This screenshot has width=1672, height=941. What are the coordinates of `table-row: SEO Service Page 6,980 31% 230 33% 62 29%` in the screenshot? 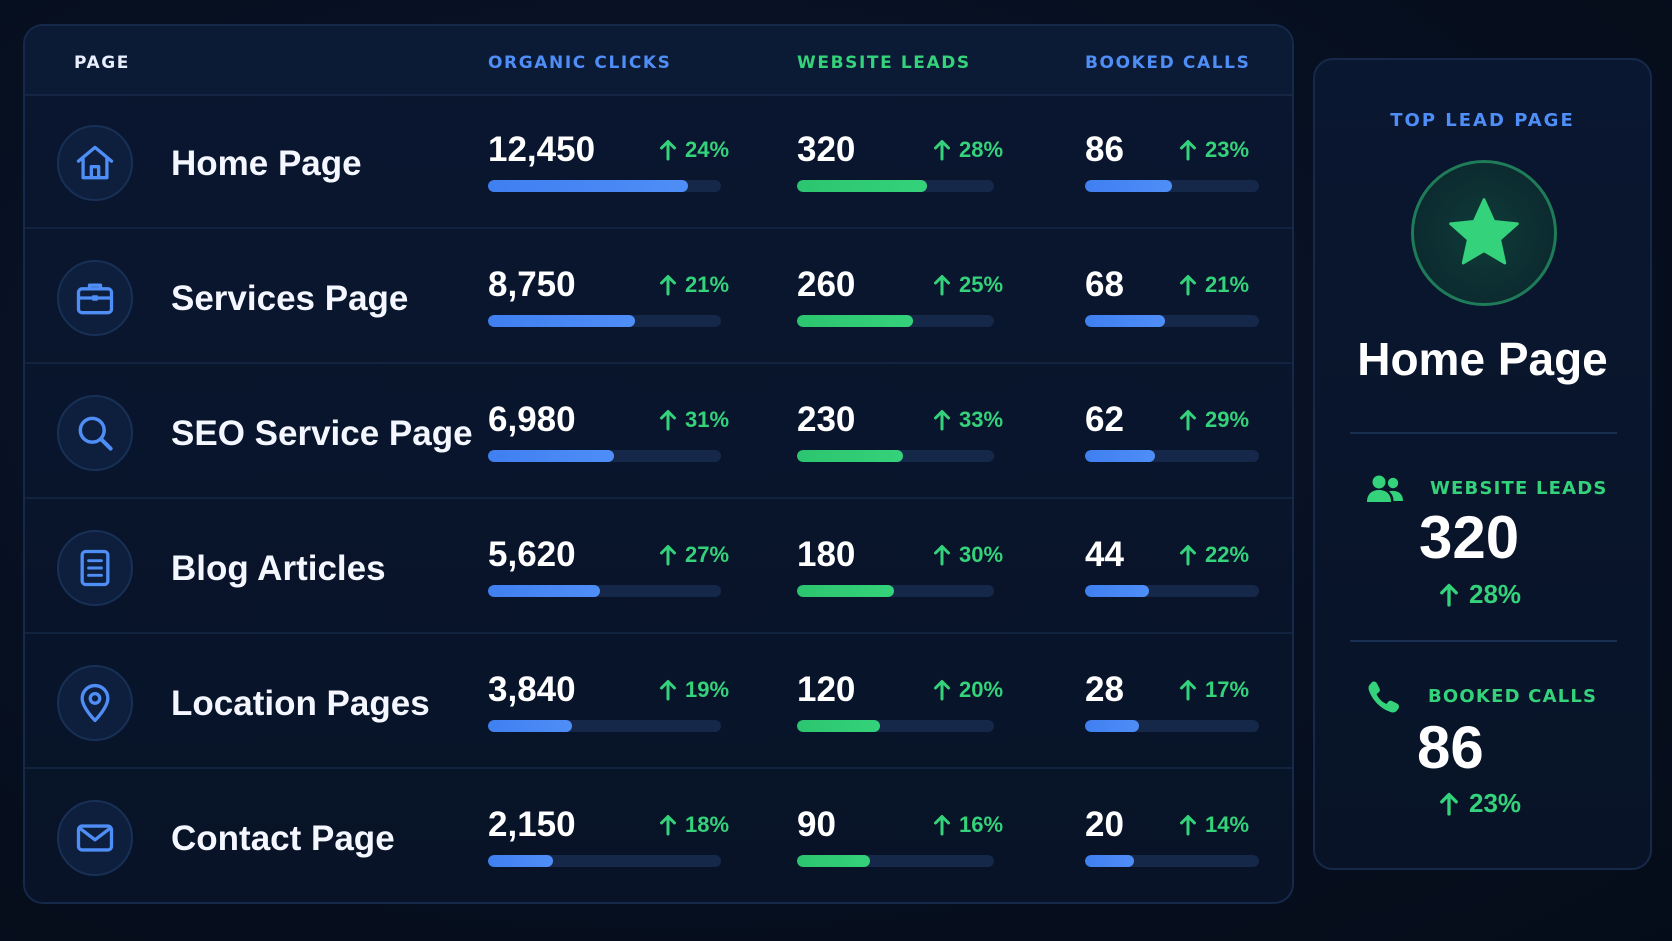 It's located at (658, 431).